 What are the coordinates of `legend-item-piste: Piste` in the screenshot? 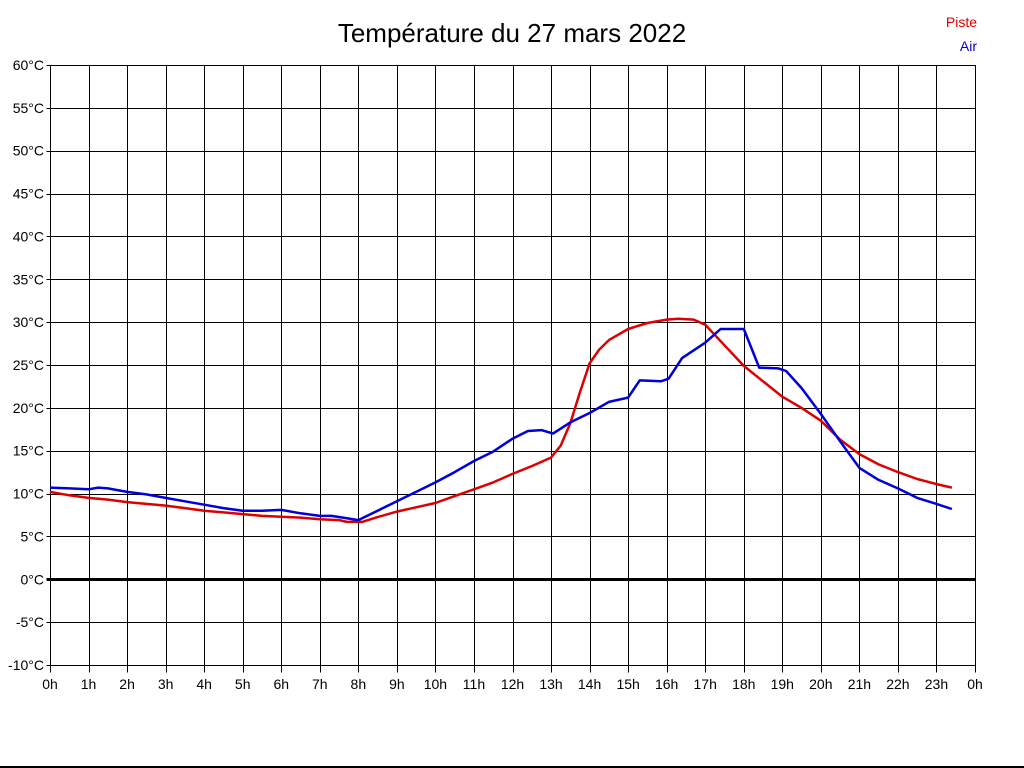 It's located at (961, 22).